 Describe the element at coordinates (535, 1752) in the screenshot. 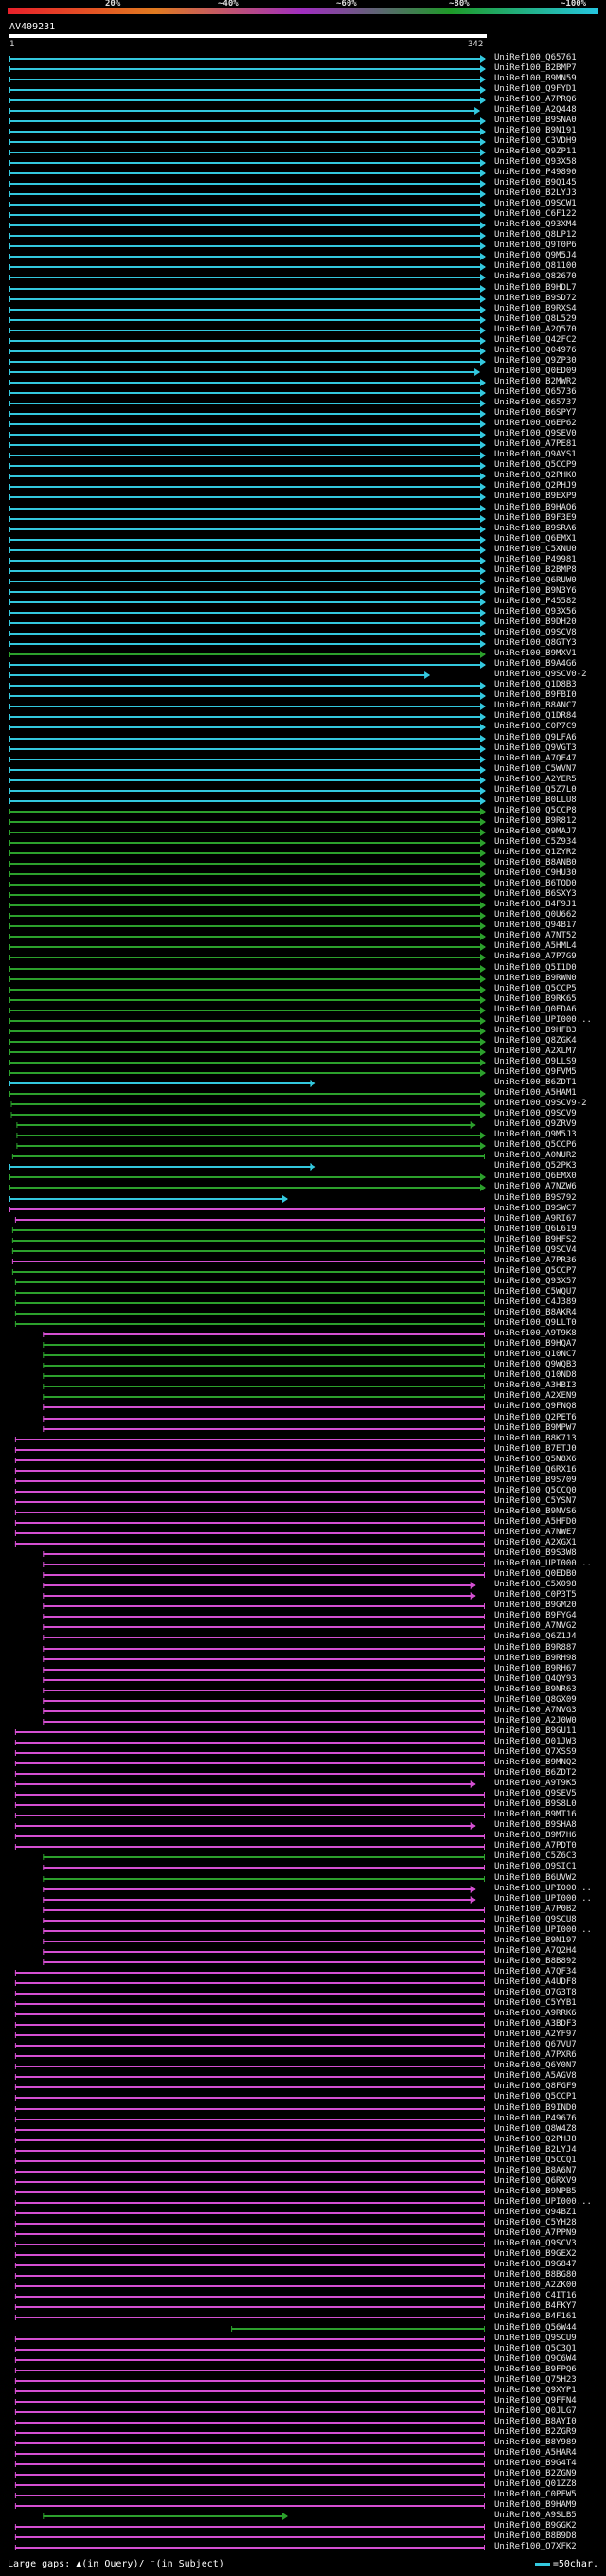

I see `hit-label: UniRef100_Q7XSS9` at that location.